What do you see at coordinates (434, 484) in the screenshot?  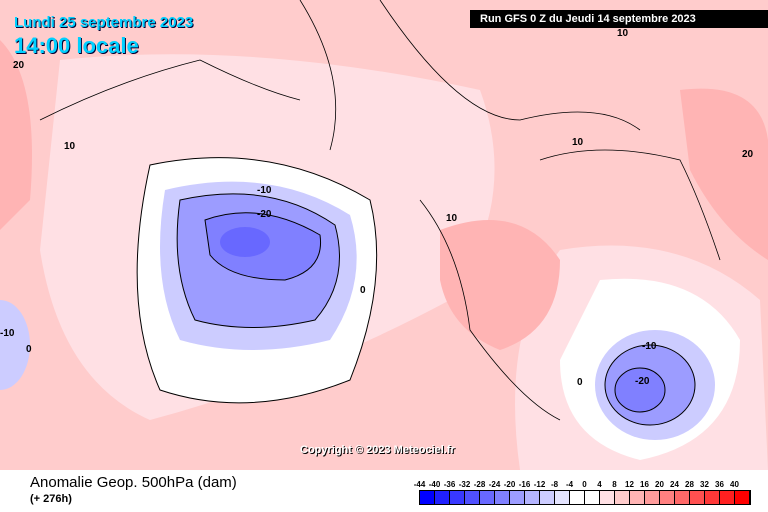 I see `legend-tick: -40` at bounding box center [434, 484].